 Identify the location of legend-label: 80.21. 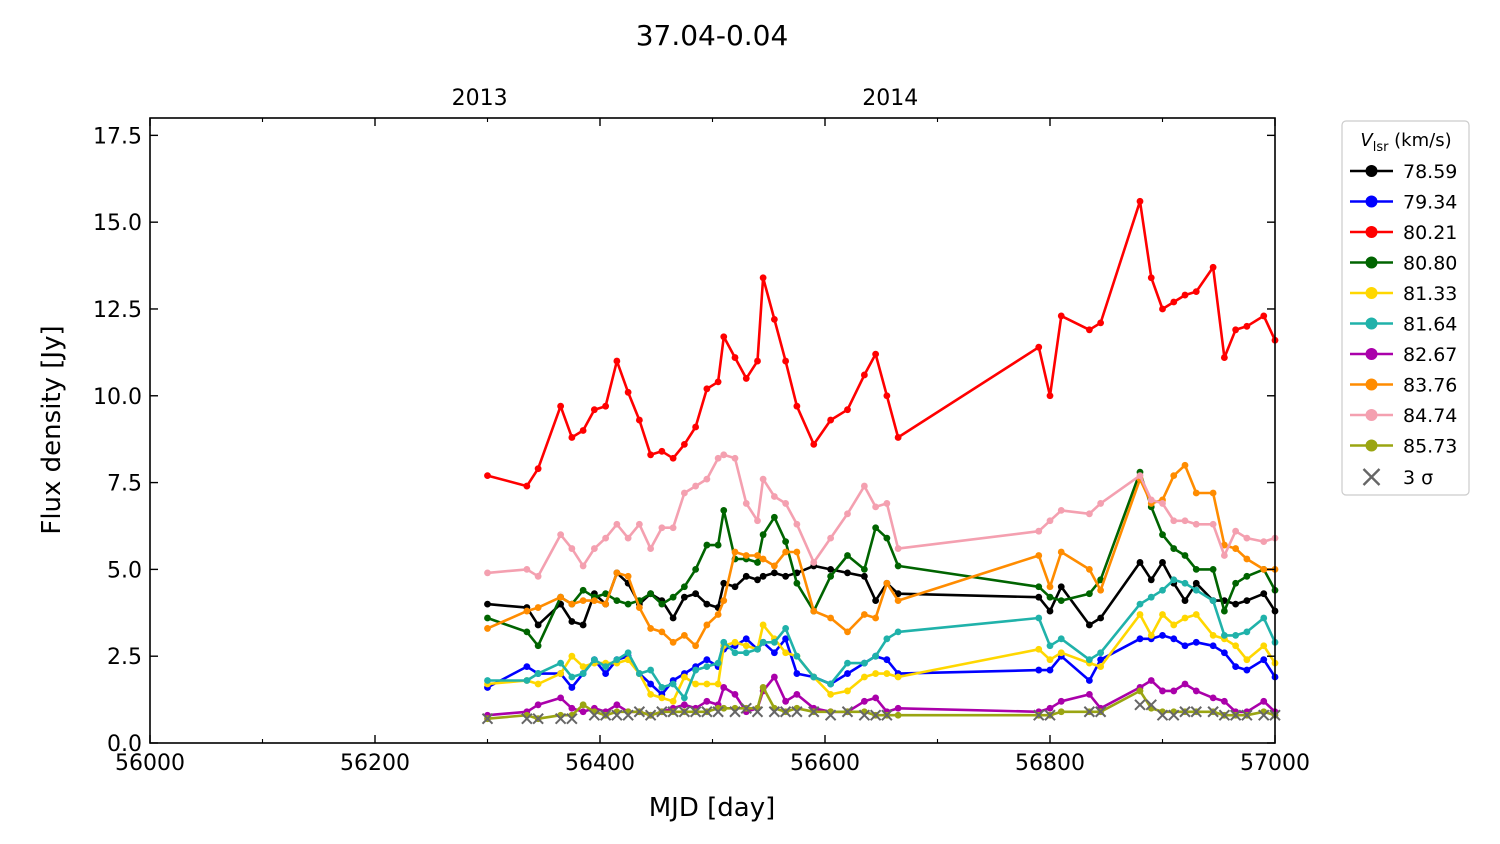
(1430, 233).